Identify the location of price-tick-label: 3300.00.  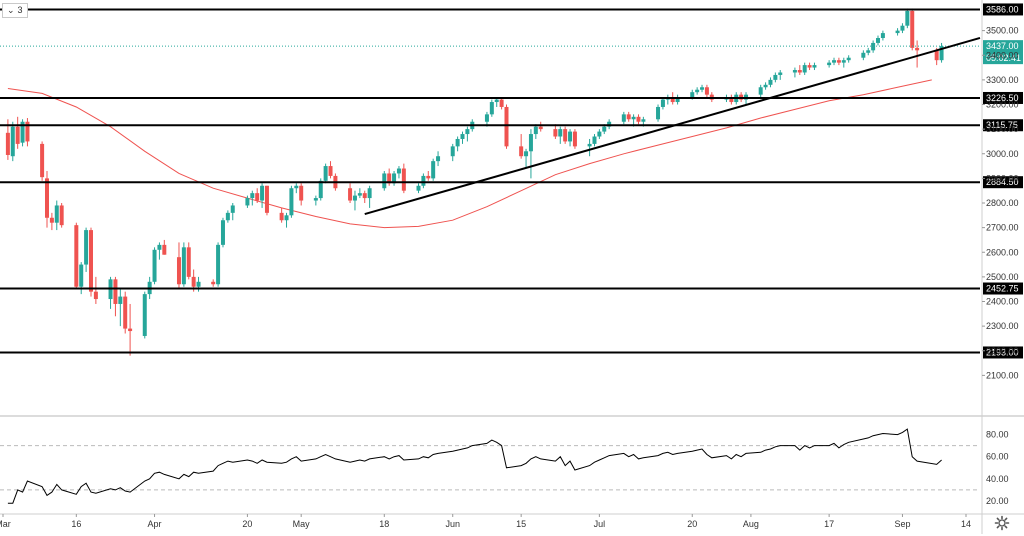
(1002, 80).